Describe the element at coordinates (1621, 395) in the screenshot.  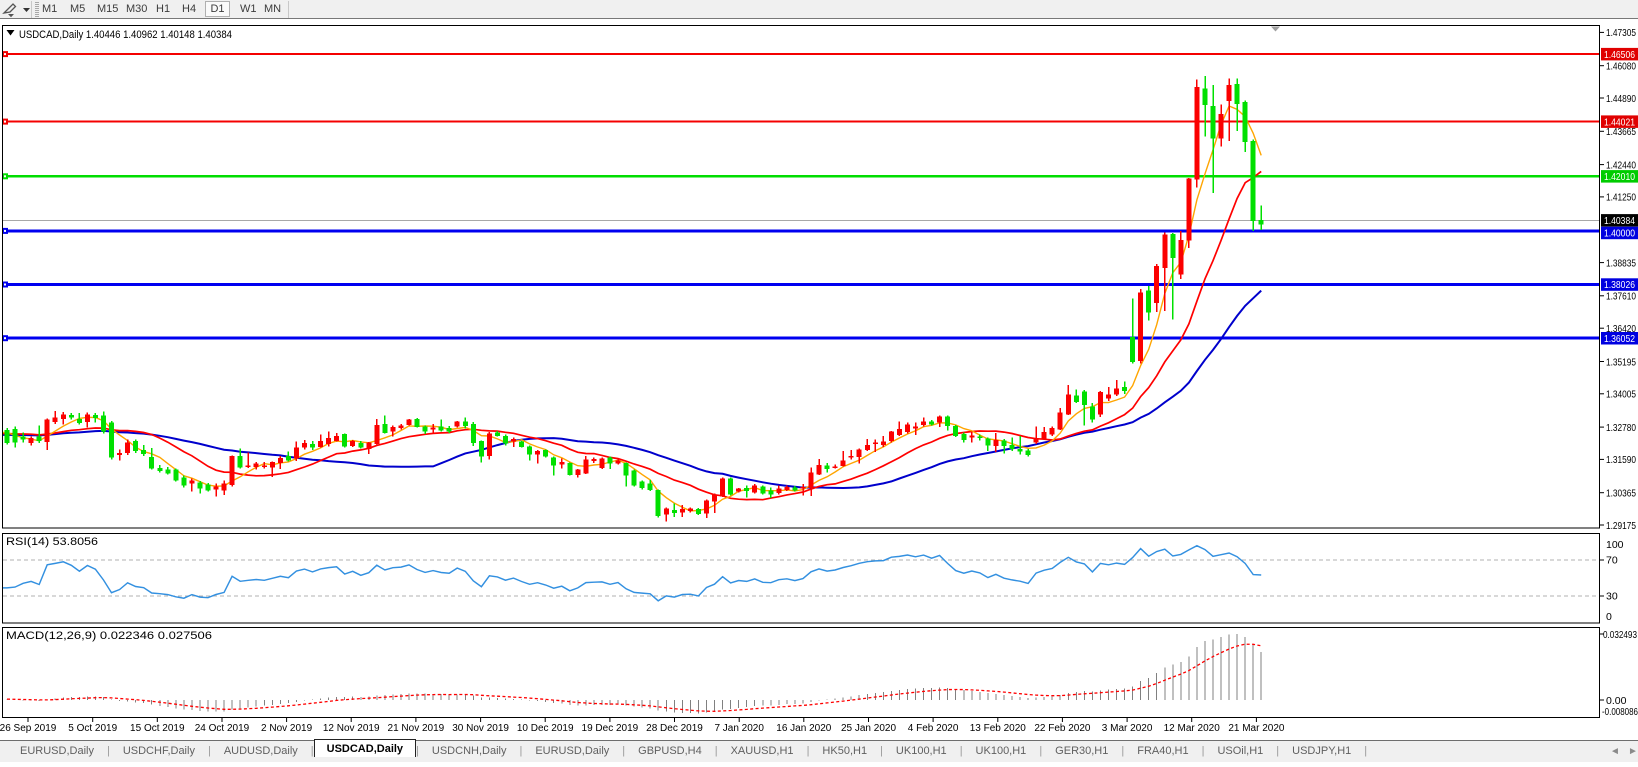
I see `svg-text: 1.34005` at that location.